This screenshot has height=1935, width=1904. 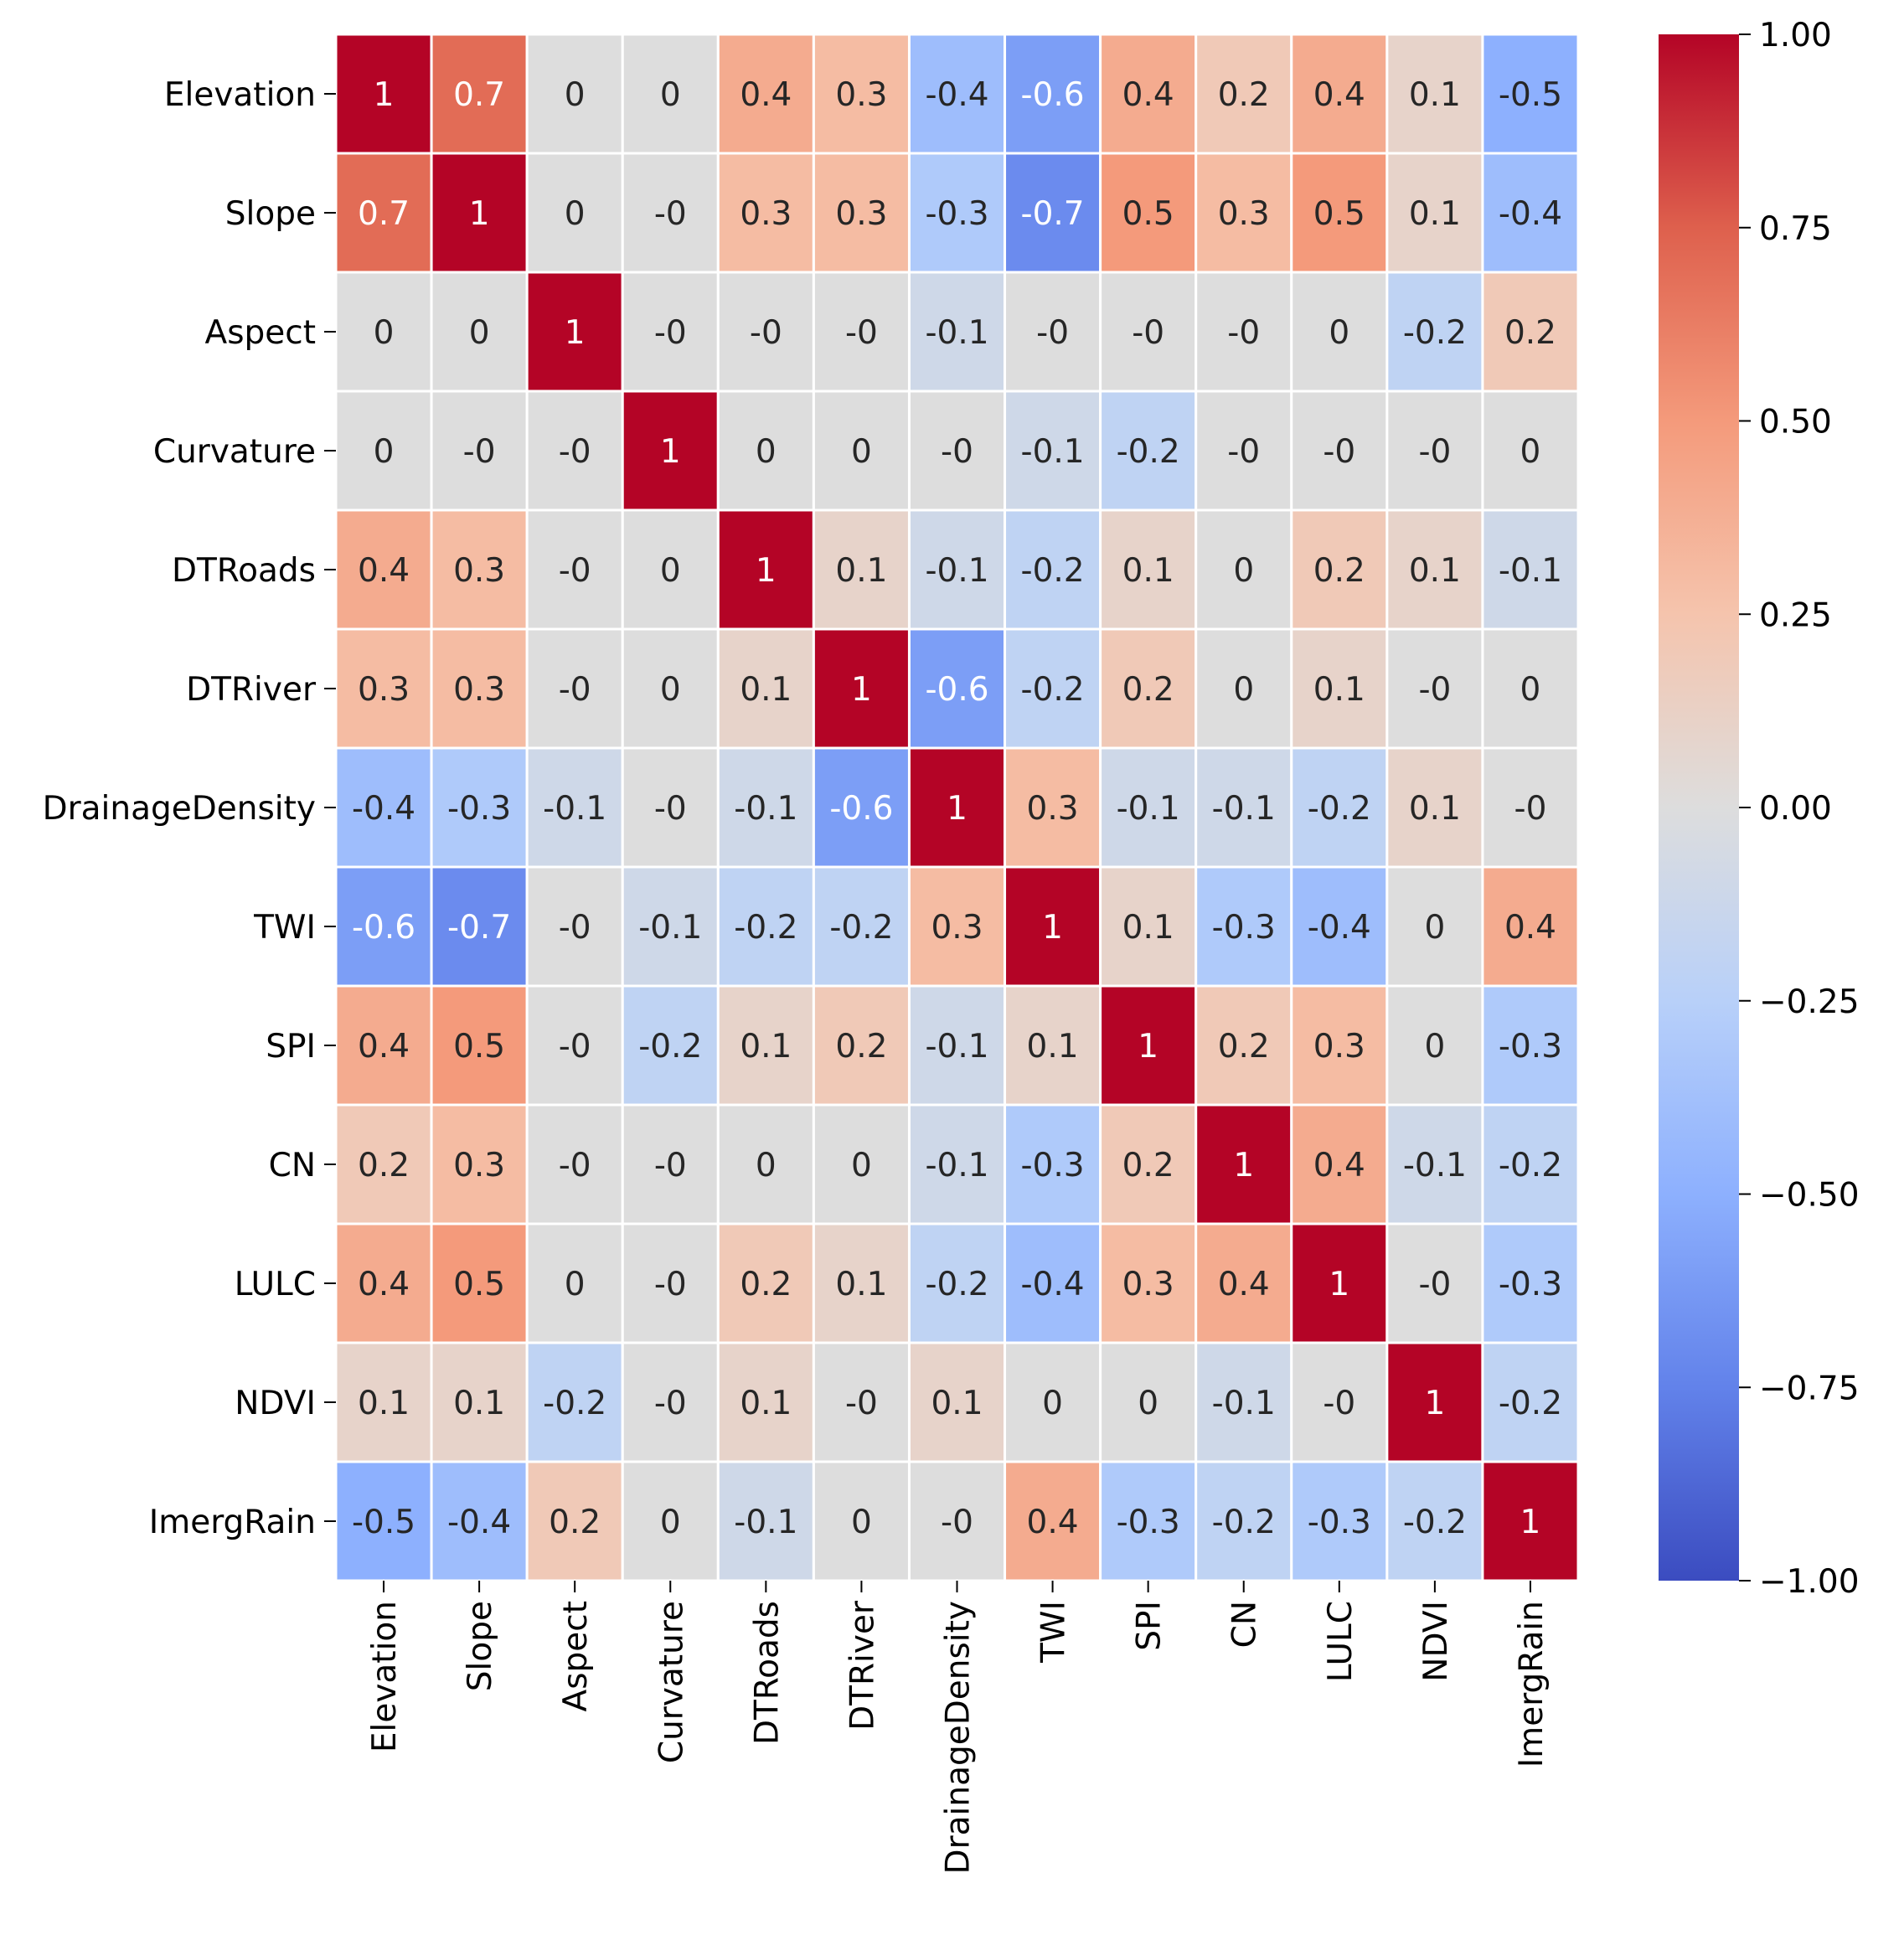 I want to click on x-tick-label: DTRiver, so click(x=863, y=1665).